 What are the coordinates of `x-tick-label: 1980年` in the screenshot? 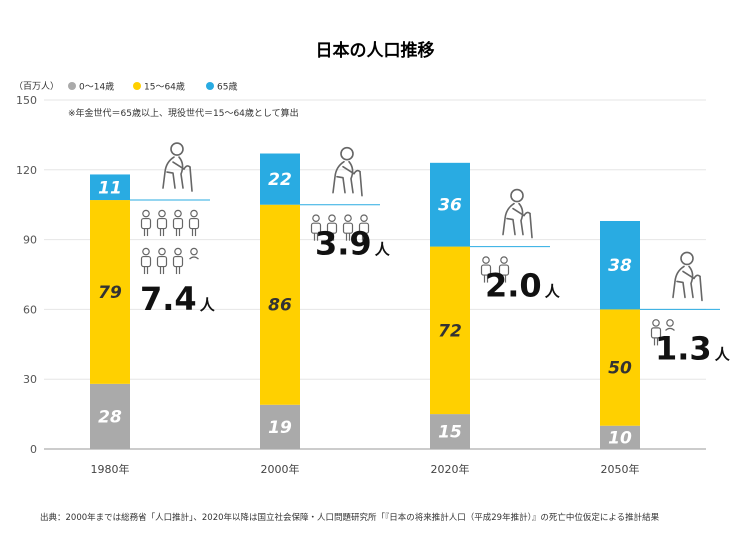 It's located at (110, 469).